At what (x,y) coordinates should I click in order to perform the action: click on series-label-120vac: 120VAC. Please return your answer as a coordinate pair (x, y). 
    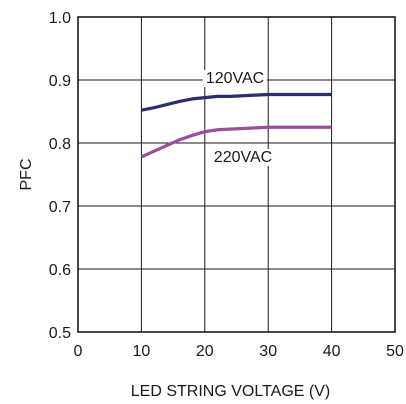
    Looking at the image, I should click on (235, 78).